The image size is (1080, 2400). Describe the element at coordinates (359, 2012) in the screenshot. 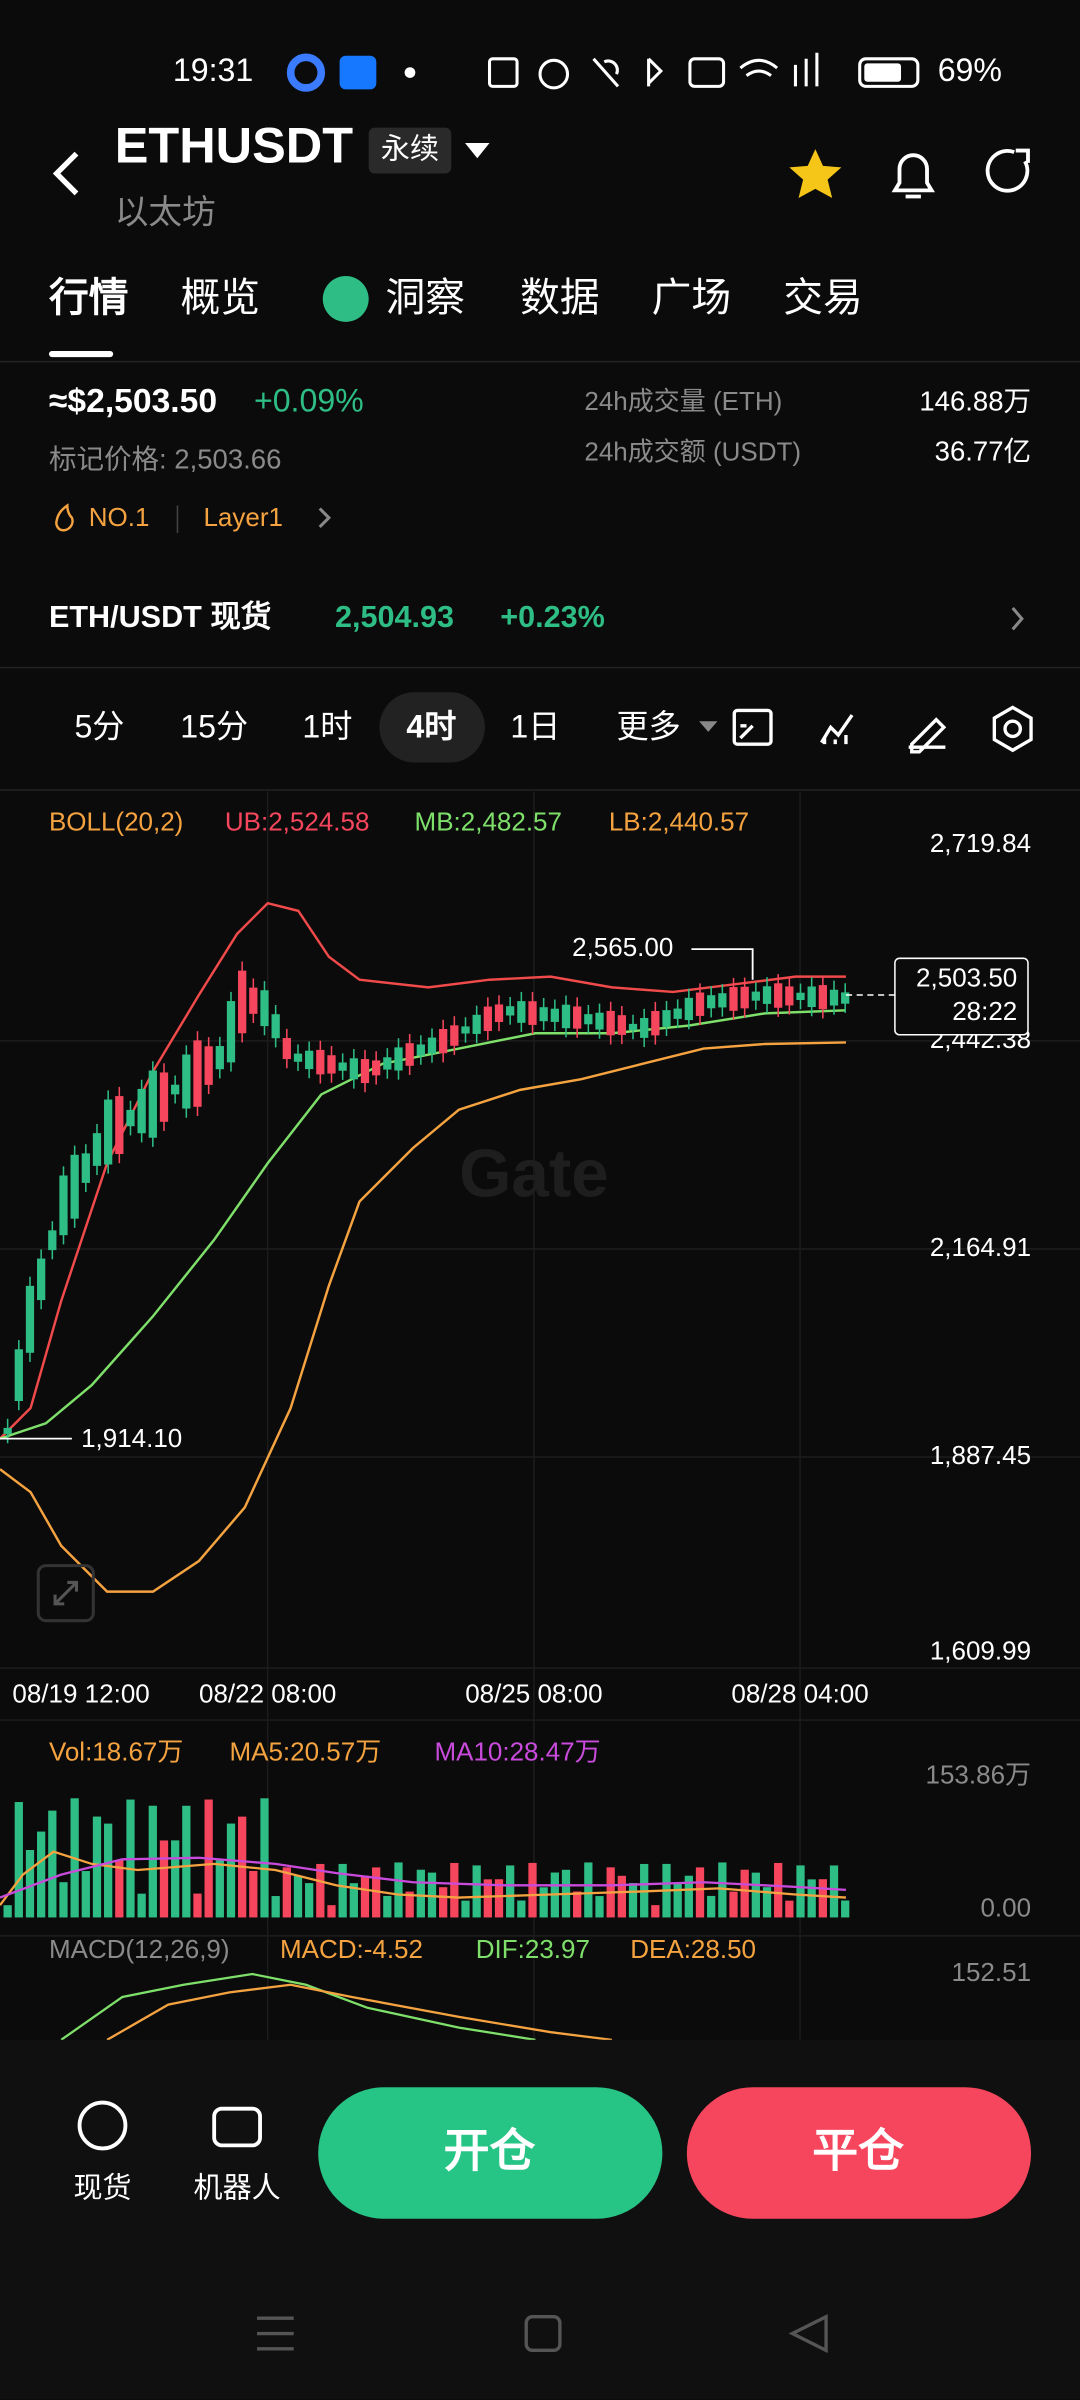

I see `dea-line` at that location.